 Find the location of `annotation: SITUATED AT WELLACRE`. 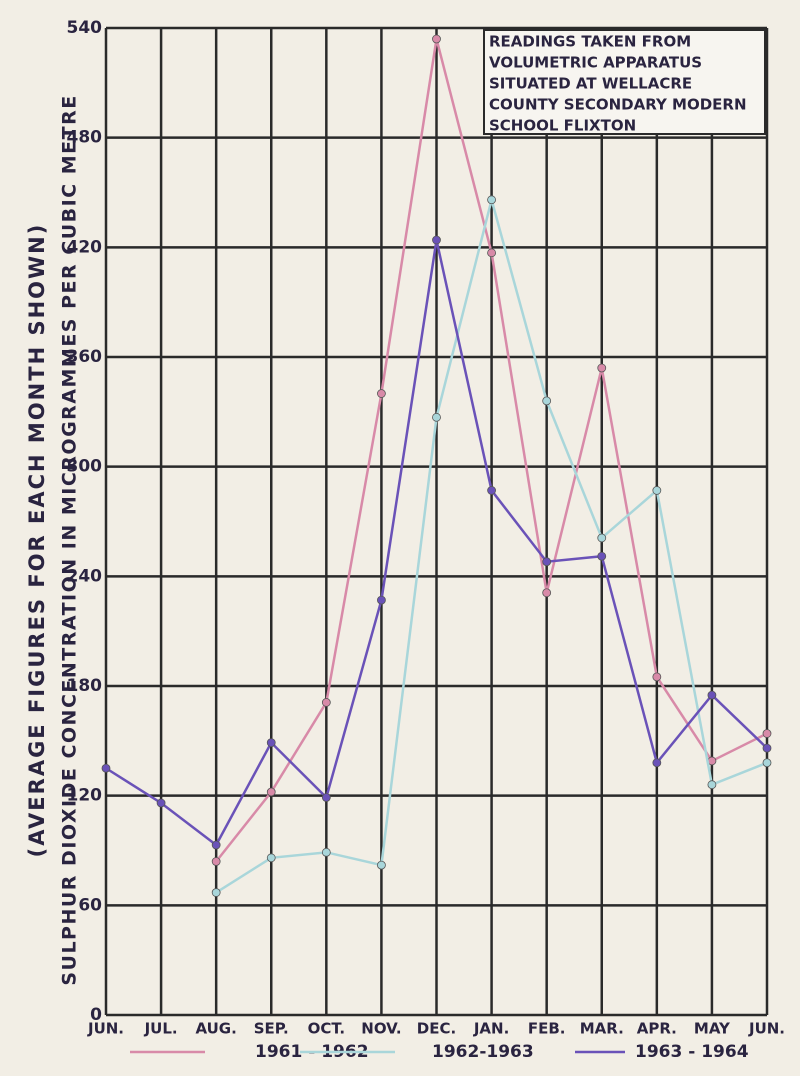

annotation: SITUATED AT WELLACRE is located at coordinates (590, 84).